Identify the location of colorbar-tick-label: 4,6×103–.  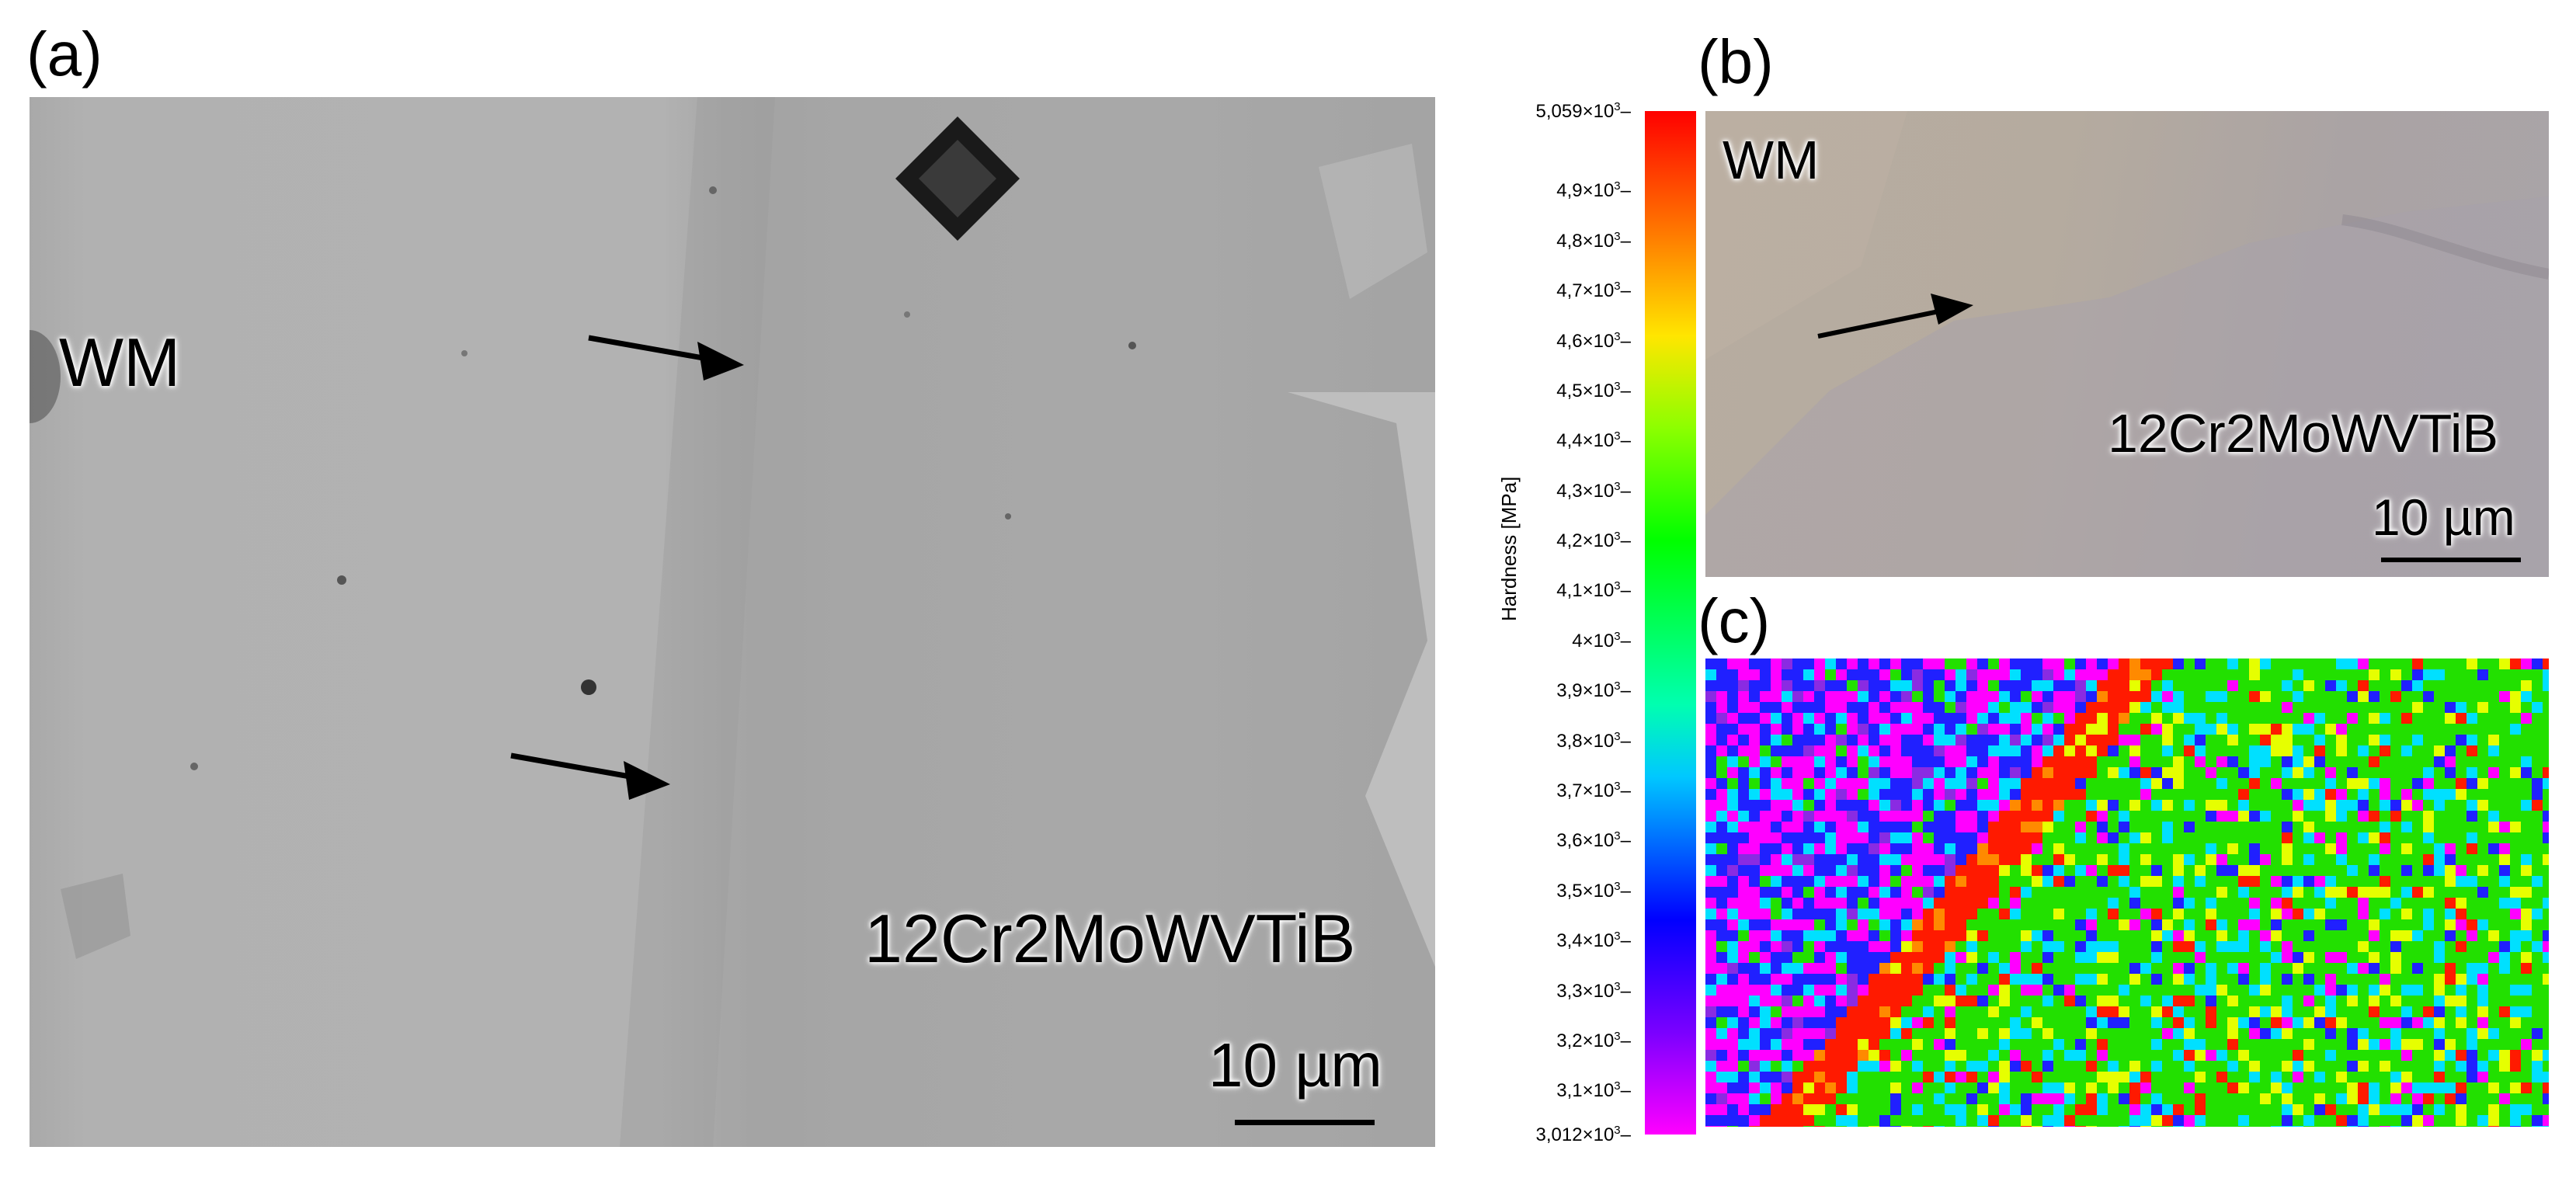
(1593, 341).